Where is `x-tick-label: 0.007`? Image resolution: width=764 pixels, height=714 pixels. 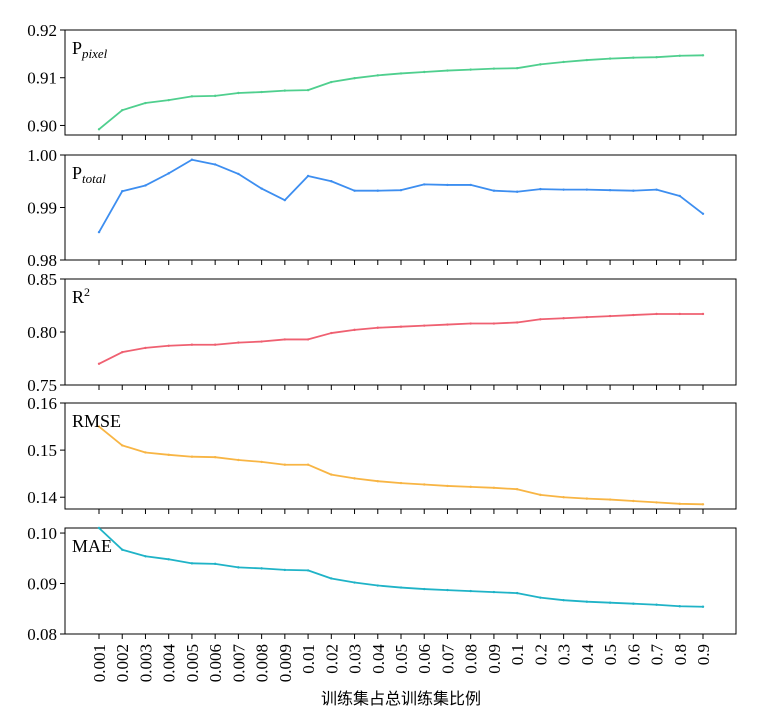
x-tick-label: 0.007 is located at coordinates (238, 663).